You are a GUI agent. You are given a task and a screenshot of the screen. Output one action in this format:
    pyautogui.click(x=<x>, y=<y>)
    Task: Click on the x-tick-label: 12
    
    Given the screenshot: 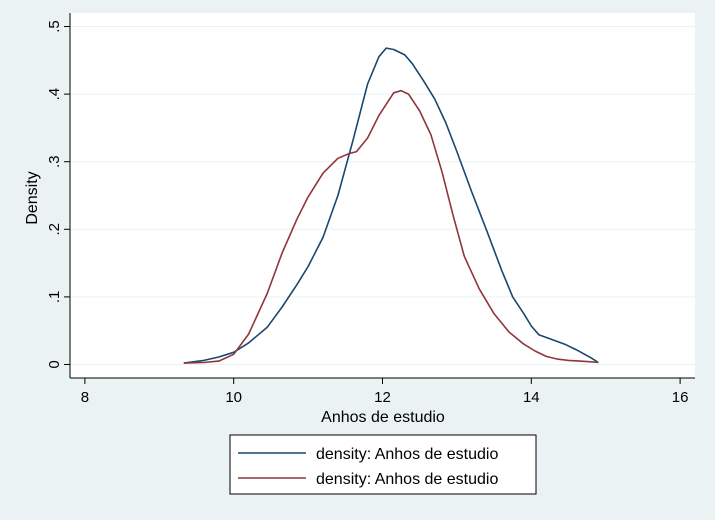 What is the action you would take?
    pyautogui.click(x=382, y=397)
    